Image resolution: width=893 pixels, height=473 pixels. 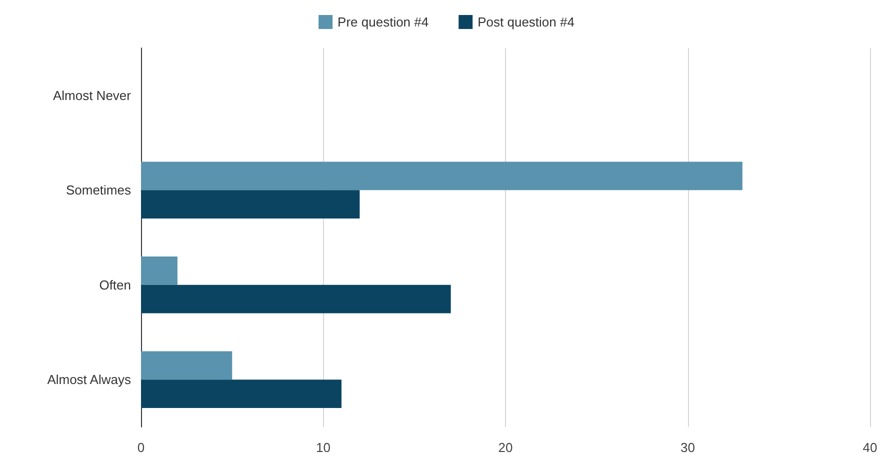 What do you see at coordinates (115, 284) in the screenshot?
I see `y-tick-label: Often` at bounding box center [115, 284].